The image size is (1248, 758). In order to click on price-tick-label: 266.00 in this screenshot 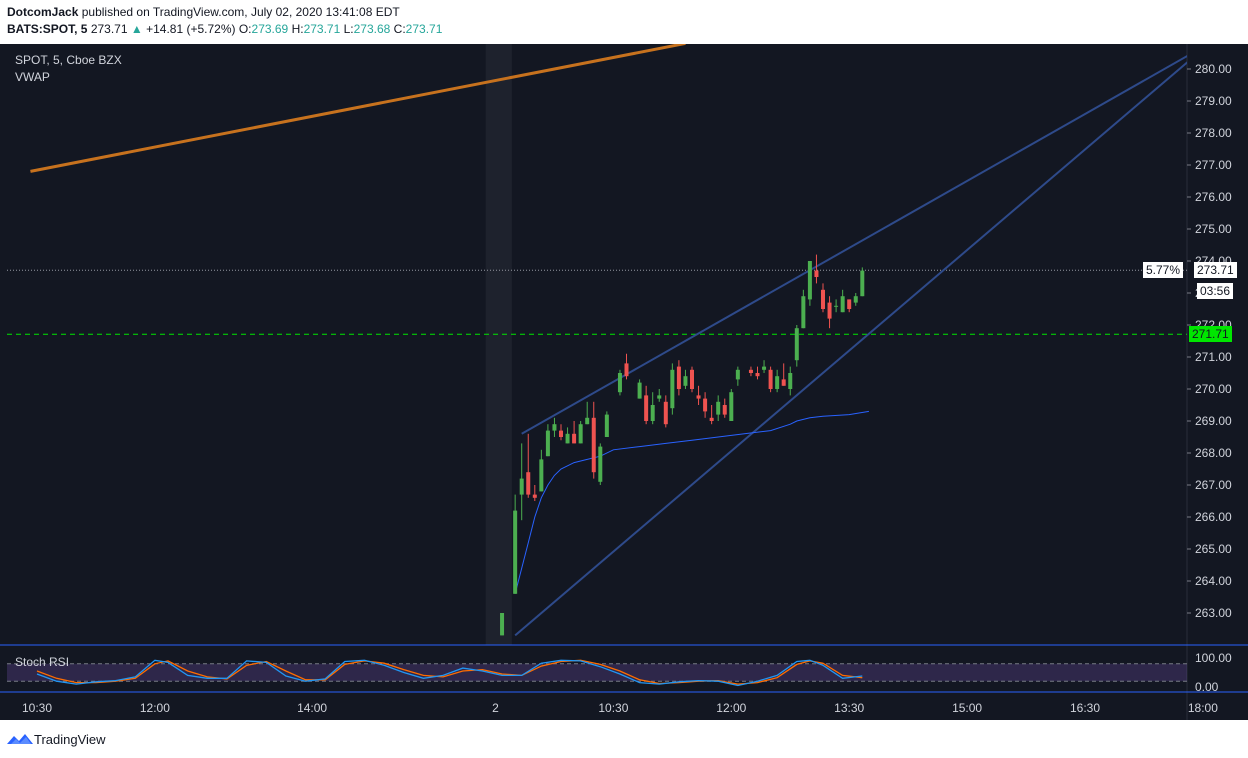, I will do `click(1213, 517)`.